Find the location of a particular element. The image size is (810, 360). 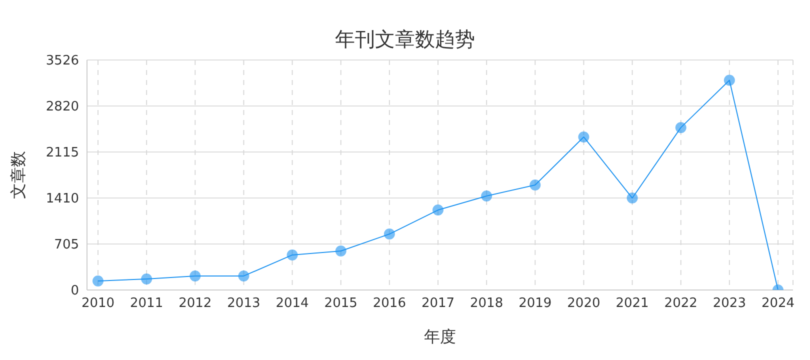

y-tick-label: 1410 is located at coordinates (62, 199).